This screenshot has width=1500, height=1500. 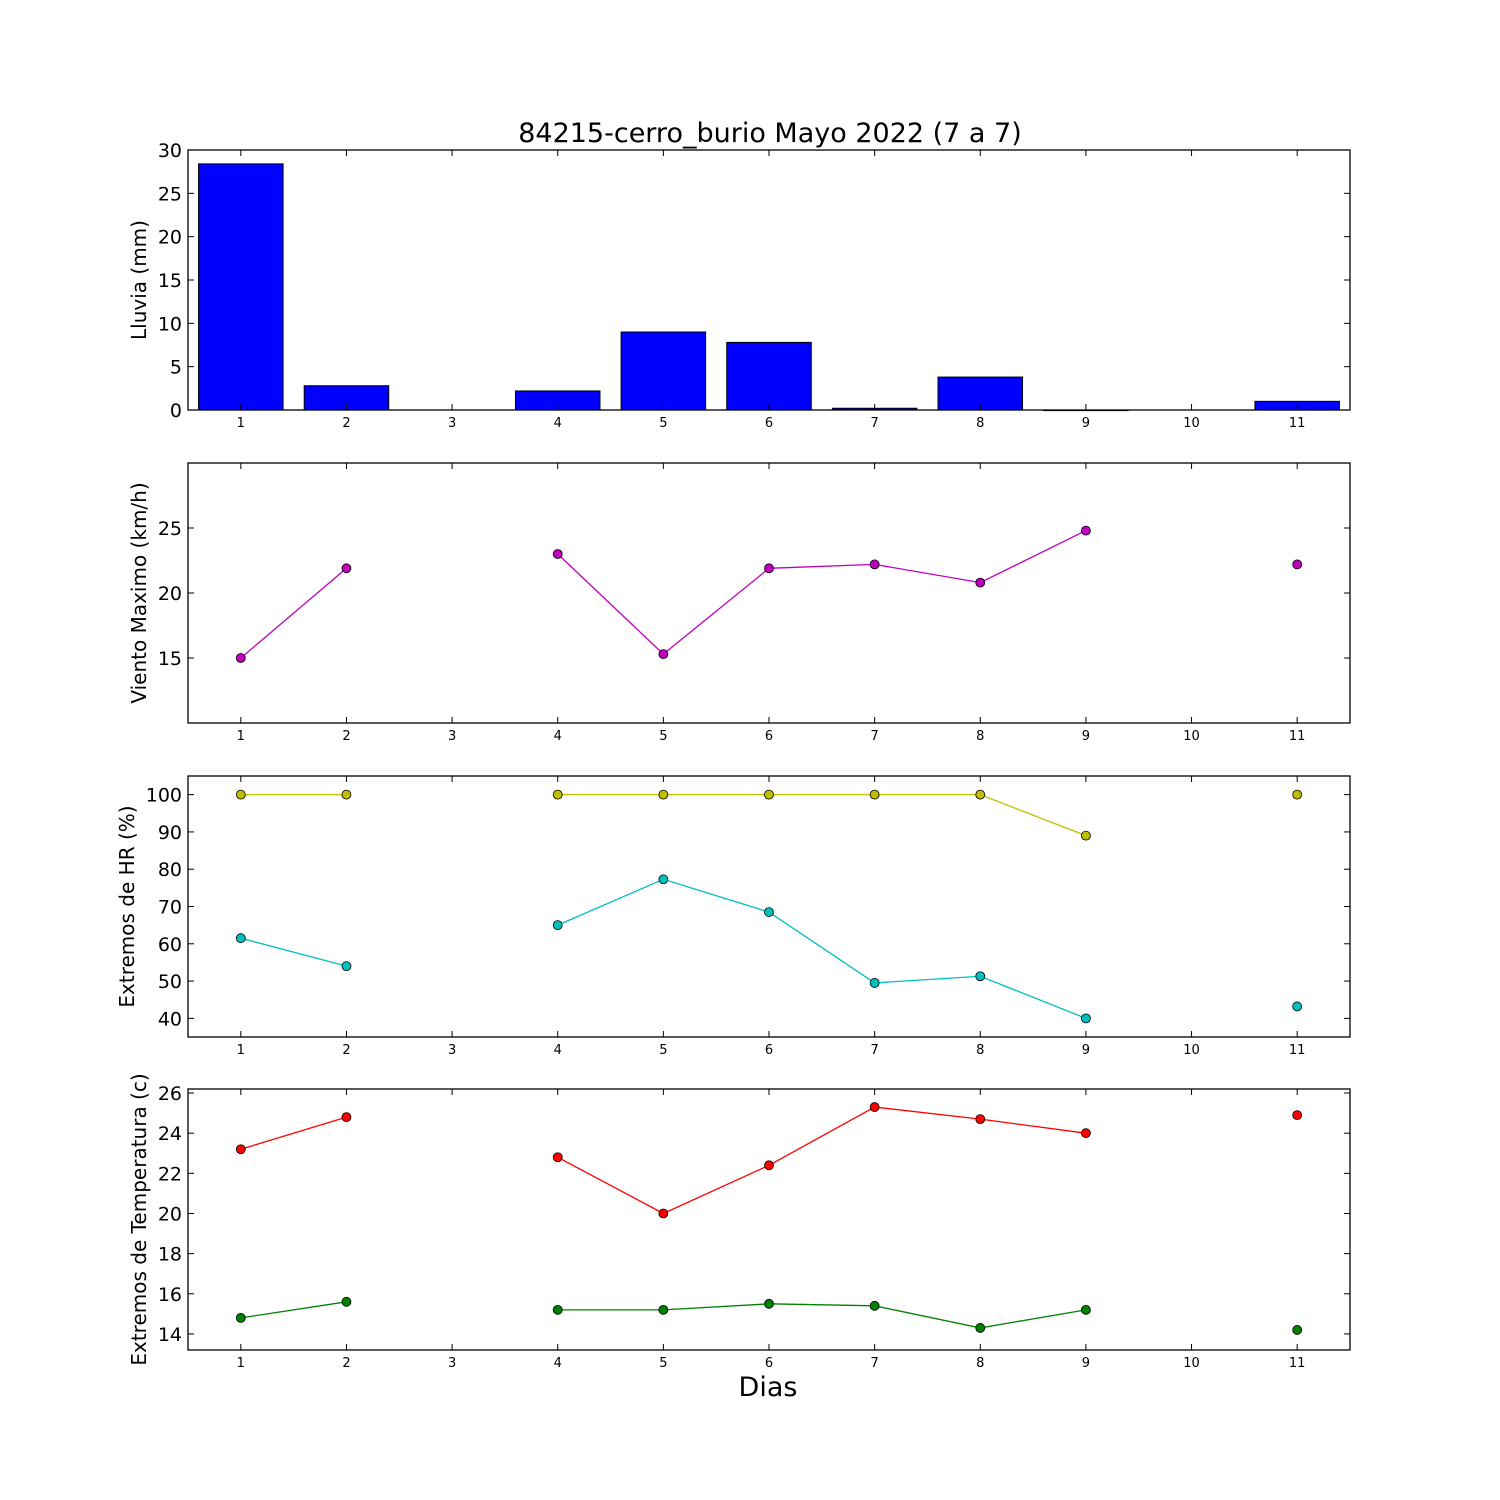 What do you see at coordinates (770, 133) in the screenshot?
I see `chart-title: 84215-cerro_burio Mayo 2022 (7 a 7)` at bounding box center [770, 133].